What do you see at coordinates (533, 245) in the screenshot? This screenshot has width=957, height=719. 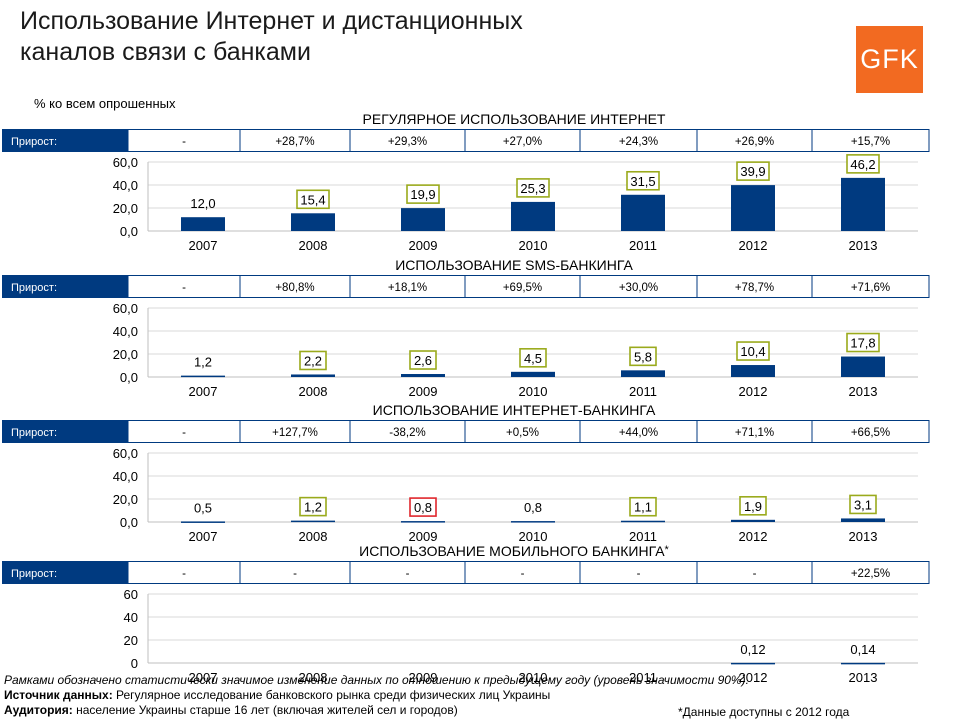 I see `chart1-xtick-label: 2010` at bounding box center [533, 245].